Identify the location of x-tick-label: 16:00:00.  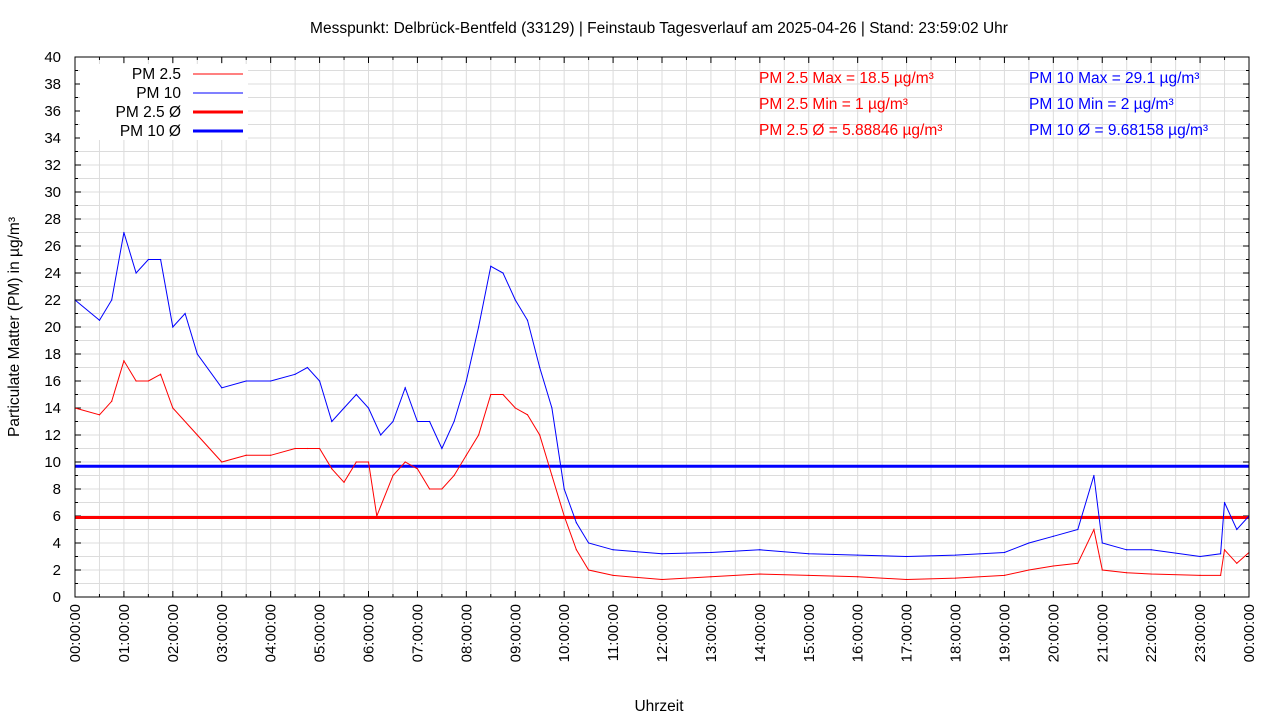
(858, 633).